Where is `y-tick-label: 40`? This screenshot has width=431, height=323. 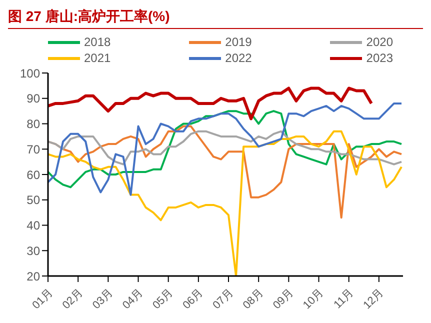 y-tick-label: 40 is located at coordinates (33, 225).